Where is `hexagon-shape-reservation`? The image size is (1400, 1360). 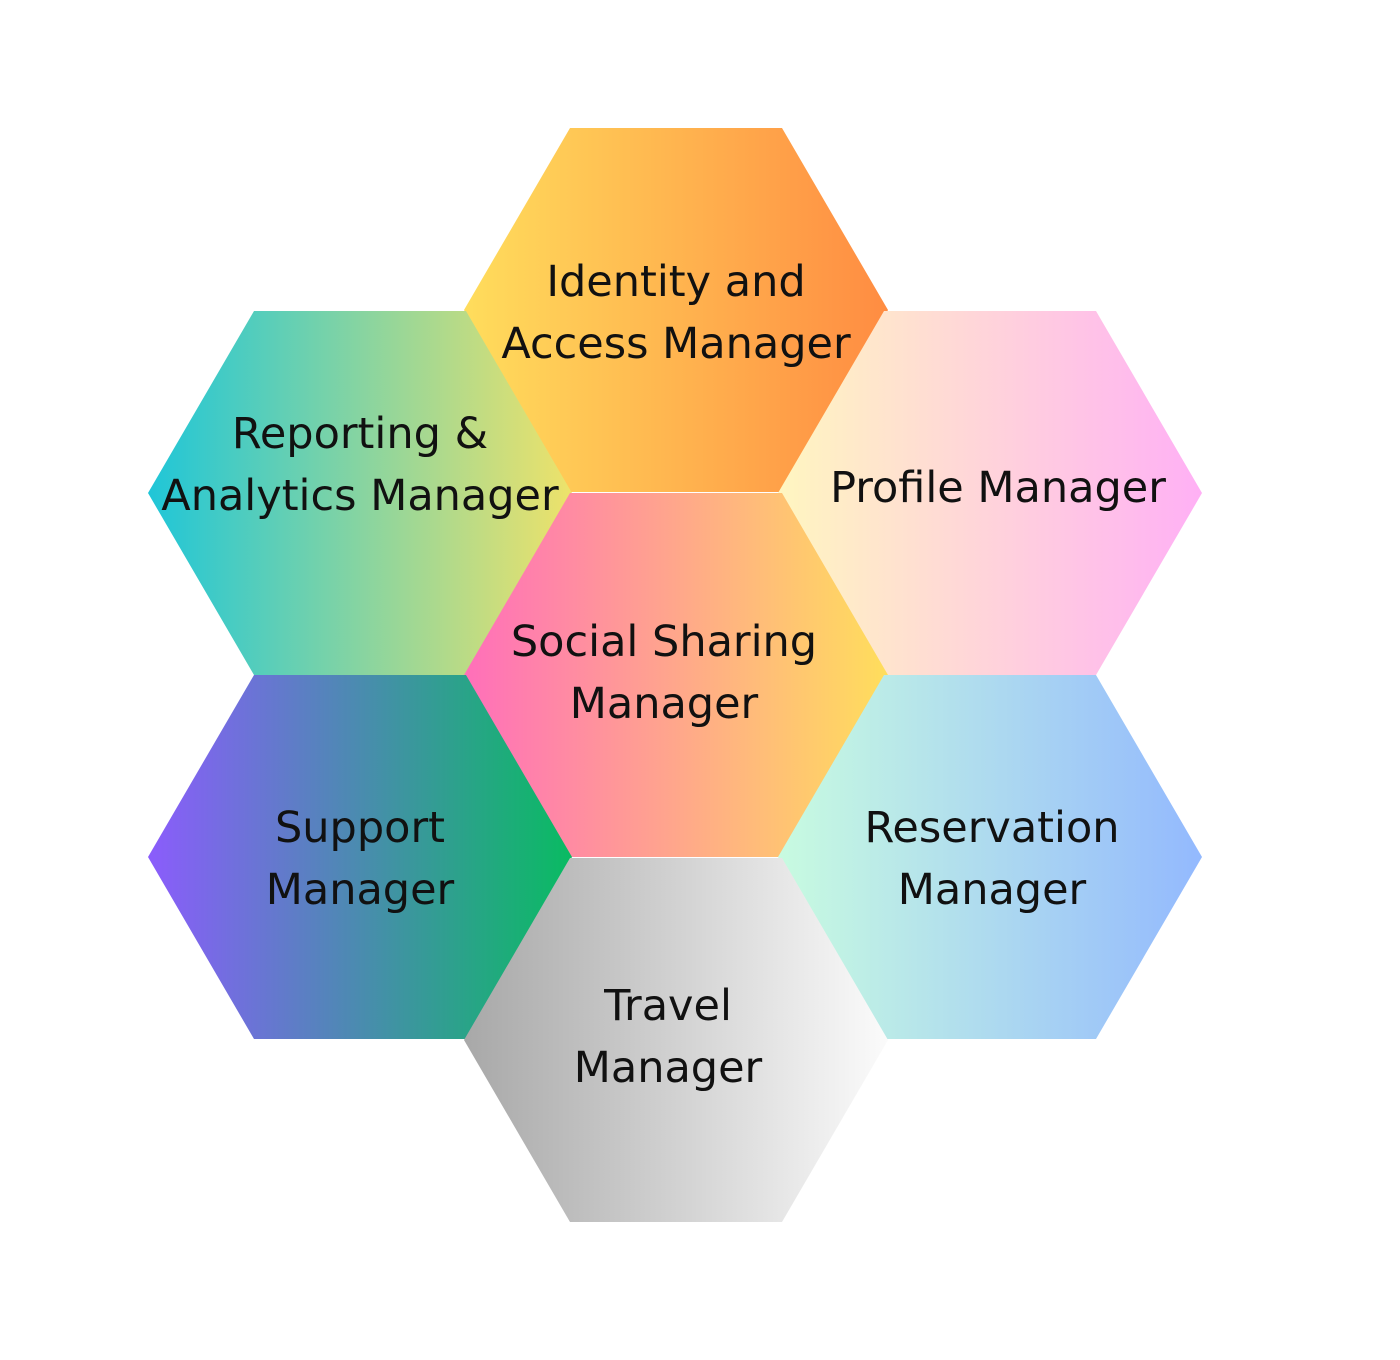
hexagon-shape-reservation is located at coordinates (990, 857).